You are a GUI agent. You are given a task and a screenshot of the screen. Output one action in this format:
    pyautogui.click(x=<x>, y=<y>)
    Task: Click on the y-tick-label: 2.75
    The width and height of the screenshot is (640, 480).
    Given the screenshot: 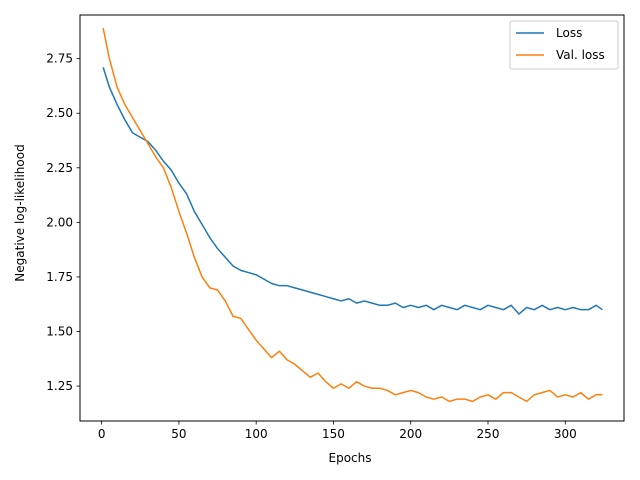 What is the action you would take?
    pyautogui.click(x=59, y=59)
    